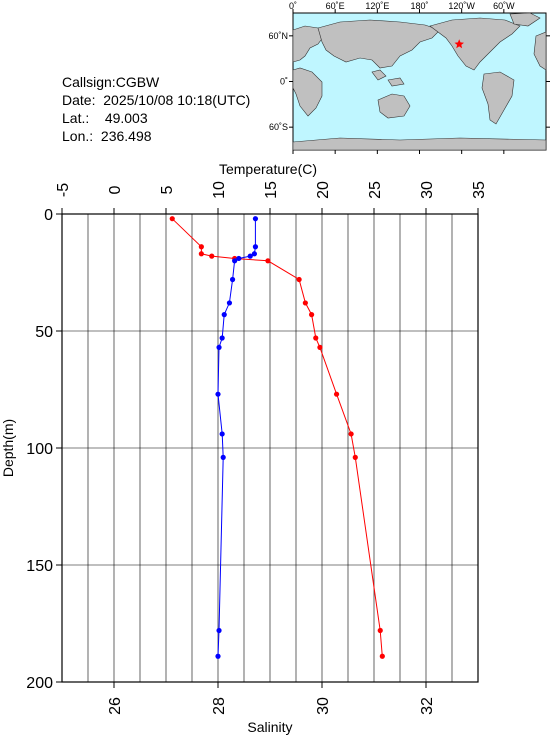 This screenshot has width=553, height=736. Describe the element at coordinates (323, 706) in the screenshot. I see `salinity-tick-label: 30` at that location.